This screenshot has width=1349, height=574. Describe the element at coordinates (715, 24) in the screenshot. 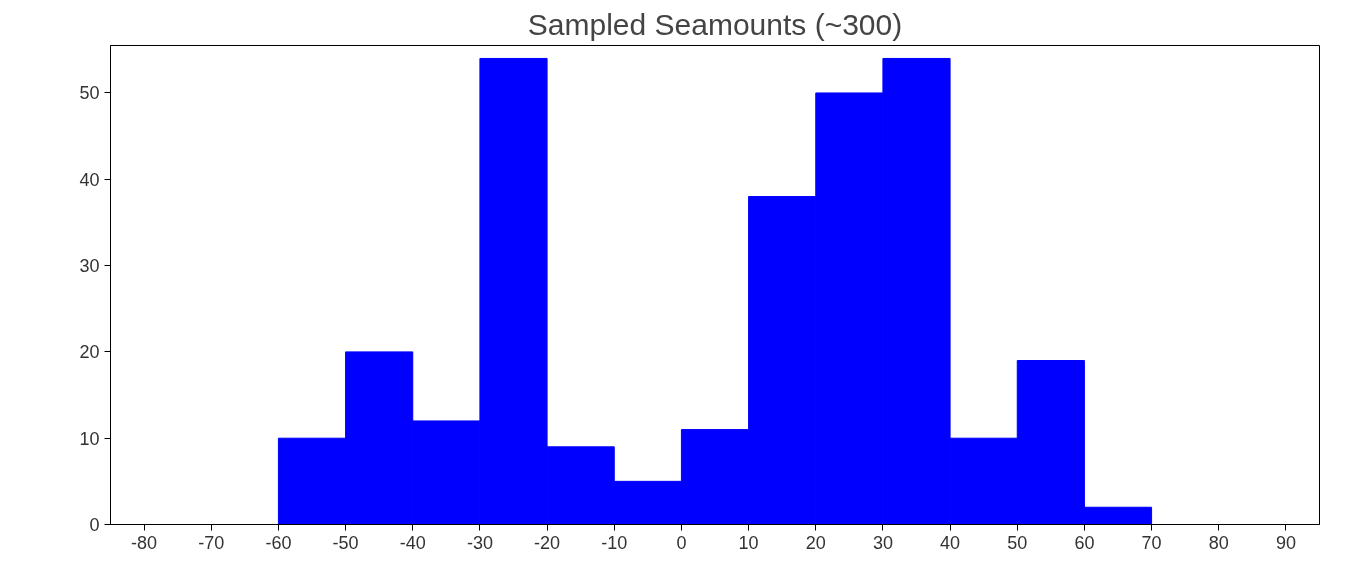

I see `chart-title: Sampled Seamounts (~300)` at that location.